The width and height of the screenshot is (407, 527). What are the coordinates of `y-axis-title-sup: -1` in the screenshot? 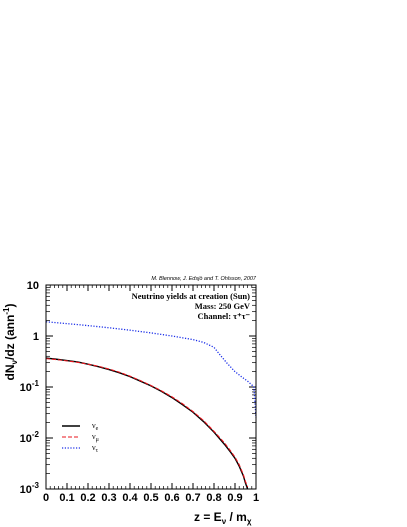 It's located at (6, 311).